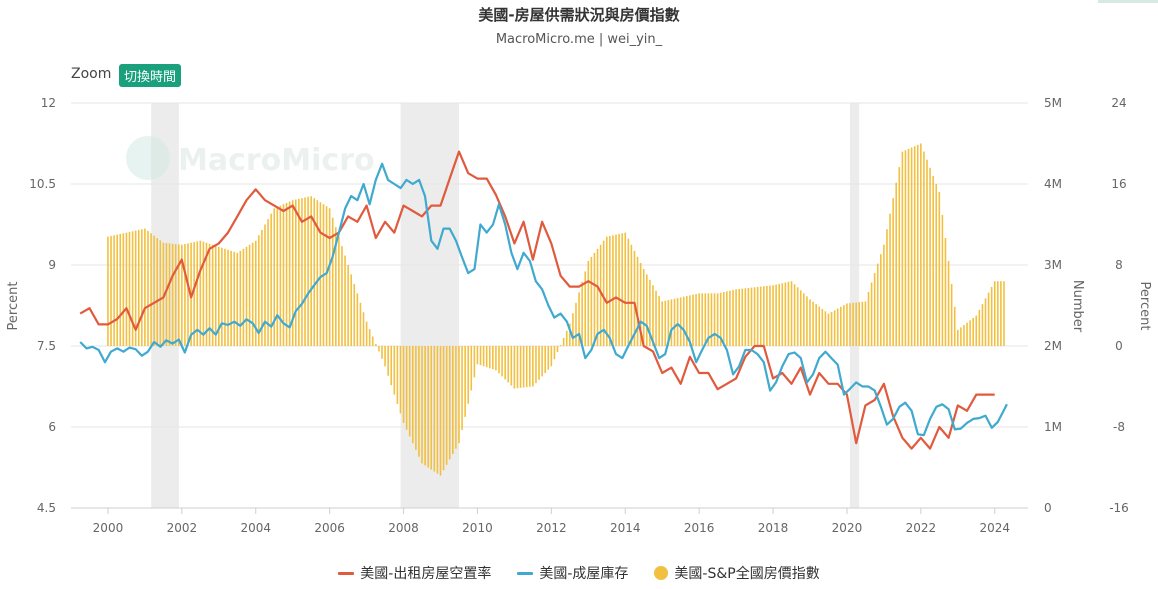 The height and width of the screenshot is (589, 1158). Describe the element at coordinates (150, 75) in the screenshot. I see `toggle-time-button: 切換時間` at that location.